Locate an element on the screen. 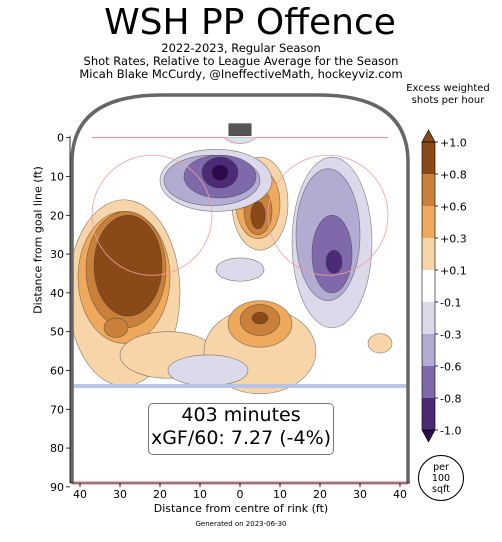 Image resolution: width=502 pixels, height=542 pixels. y-tick-label: 20 is located at coordinates (57, 215).